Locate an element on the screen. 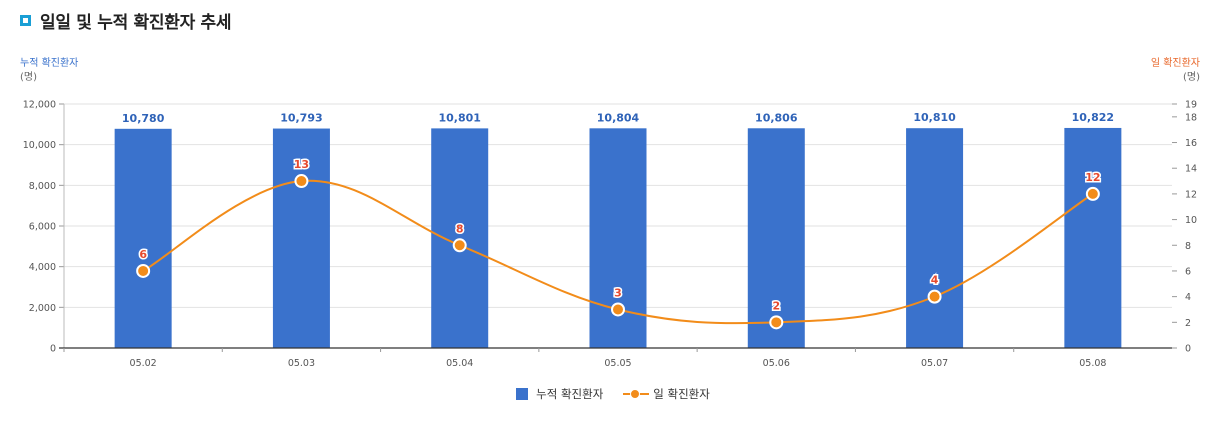 The height and width of the screenshot is (422, 1226). x-tick-label: 05.05 is located at coordinates (617, 363).